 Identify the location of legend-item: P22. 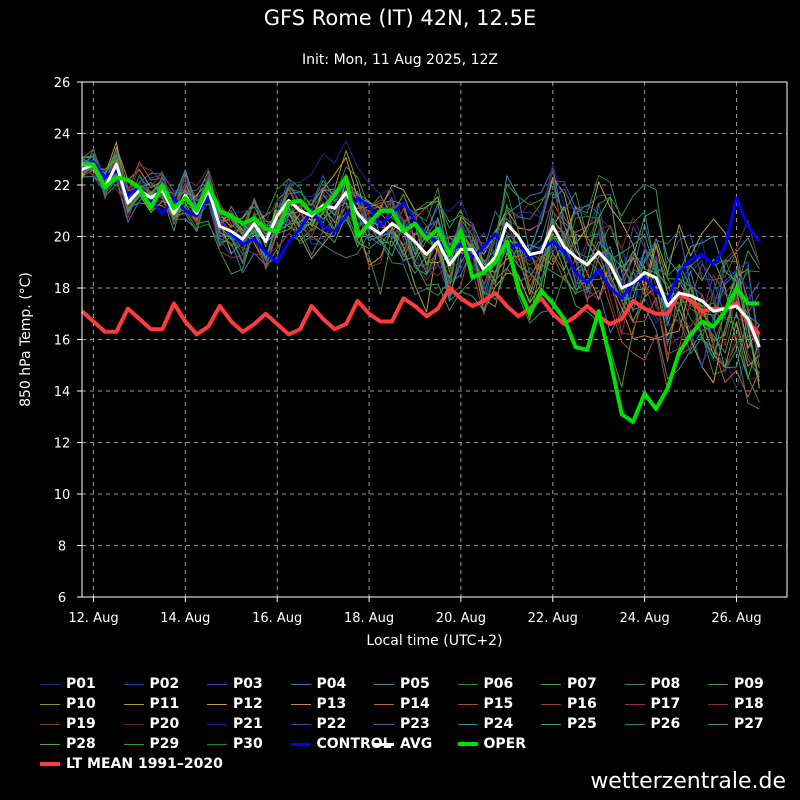
(318, 724).